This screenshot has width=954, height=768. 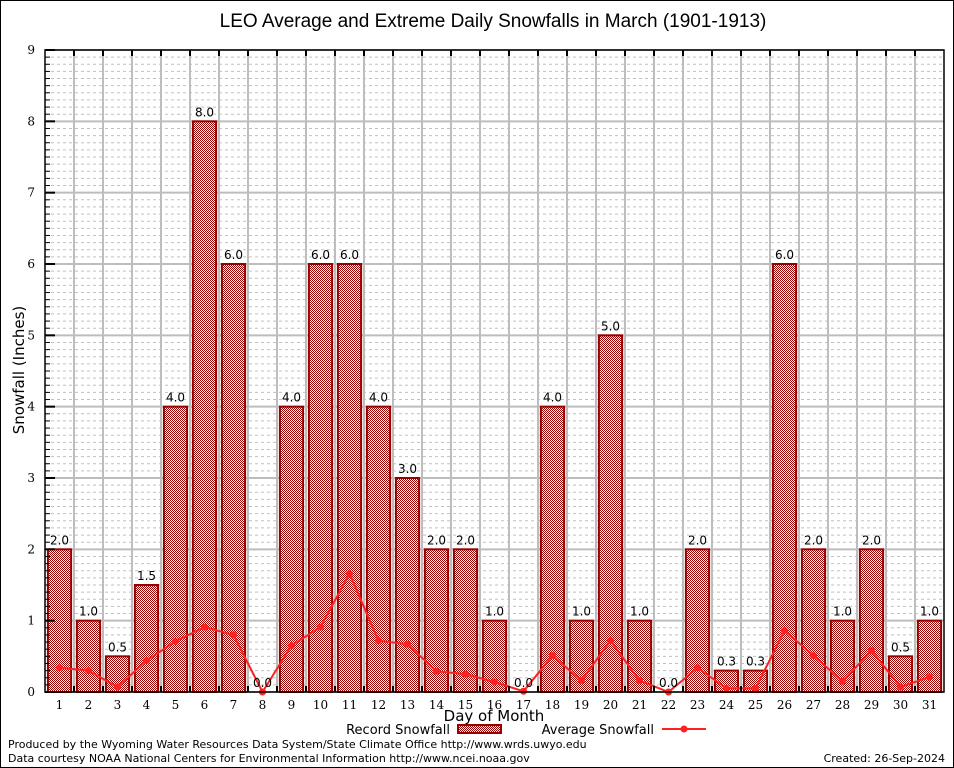 I want to click on y-tick-label: 7, so click(x=31, y=193).